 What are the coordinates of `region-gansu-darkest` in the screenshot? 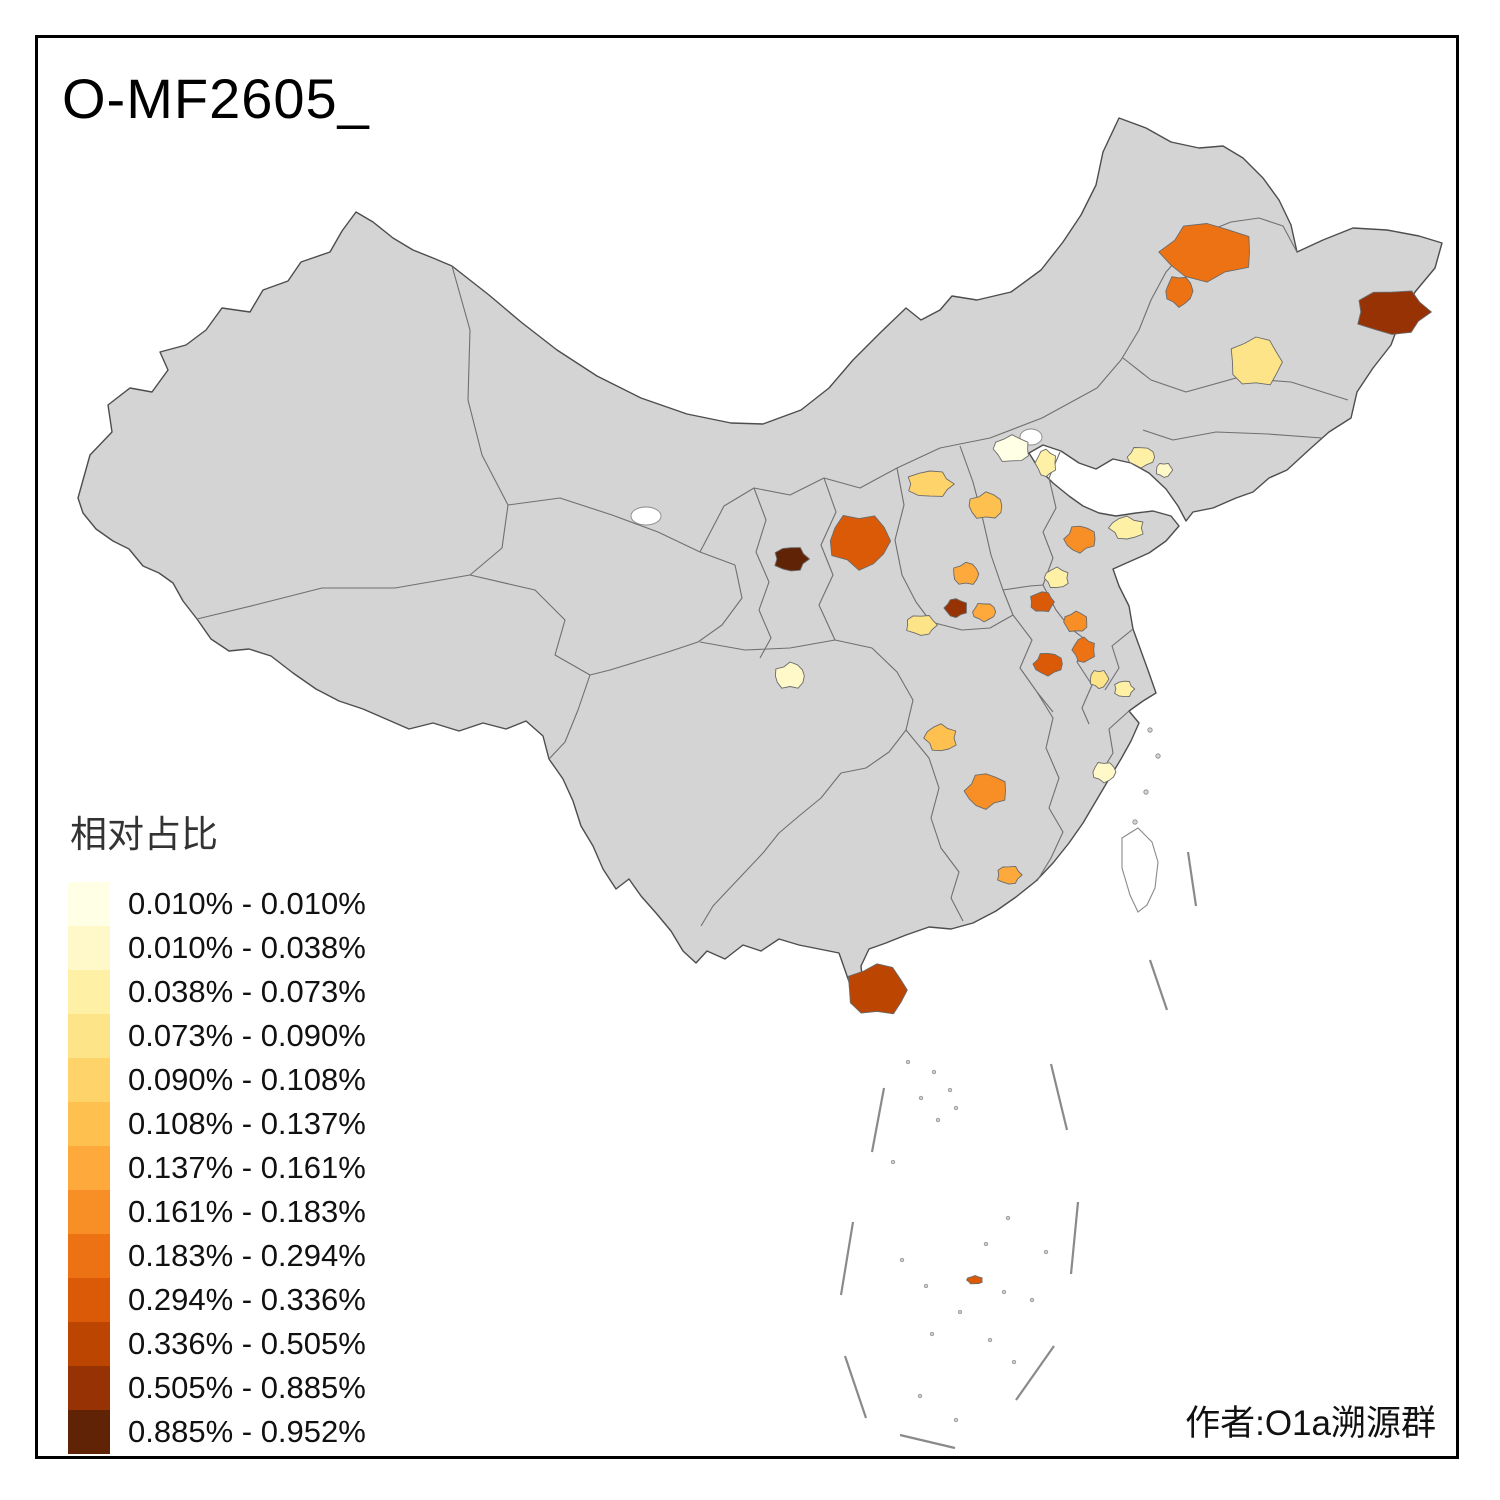 It's located at (792, 559).